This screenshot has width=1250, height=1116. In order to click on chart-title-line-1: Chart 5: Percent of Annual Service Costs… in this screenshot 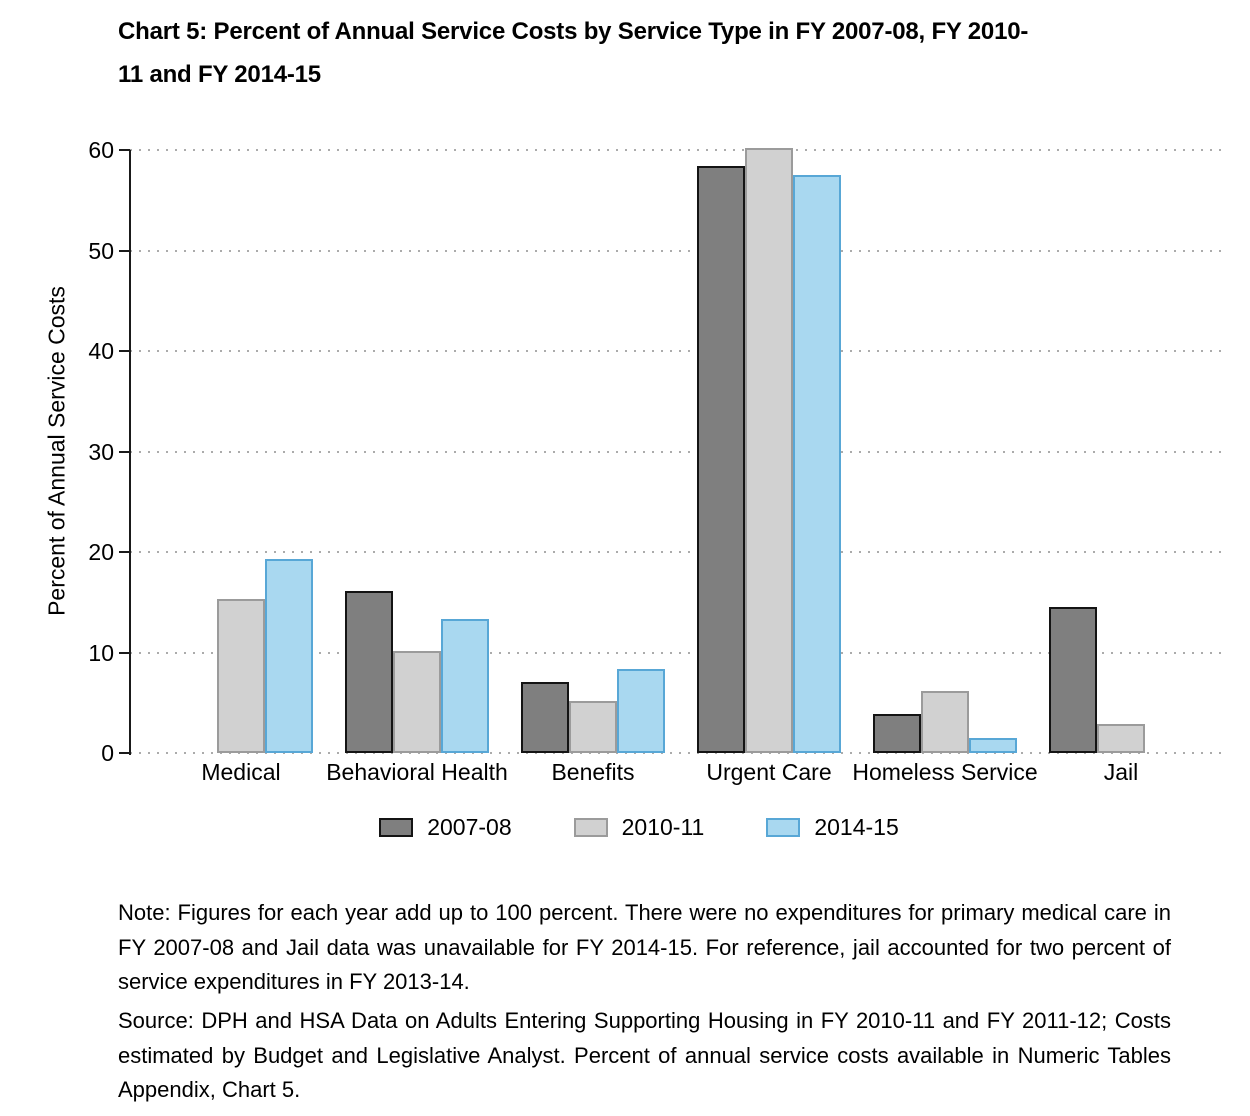, I will do `click(573, 31)`.